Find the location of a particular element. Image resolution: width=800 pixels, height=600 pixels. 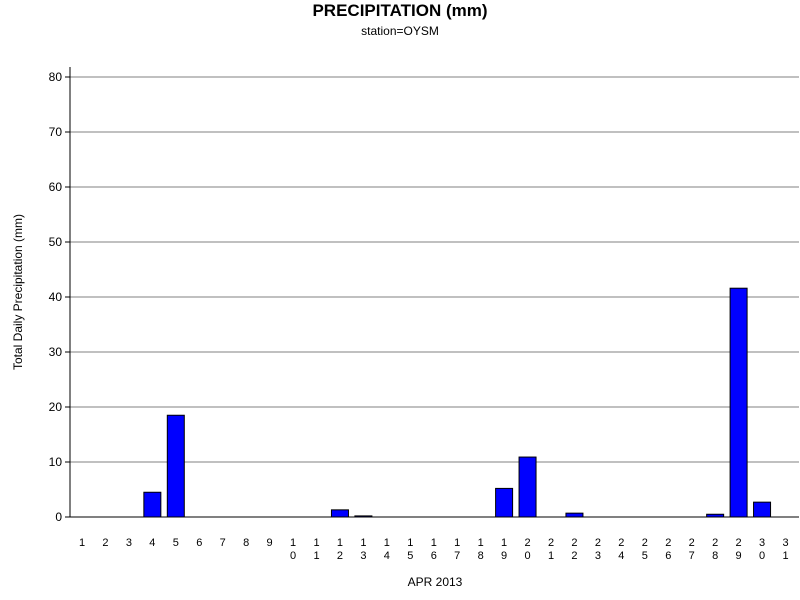

x-tick-label: 3 is located at coordinates (129, 543).